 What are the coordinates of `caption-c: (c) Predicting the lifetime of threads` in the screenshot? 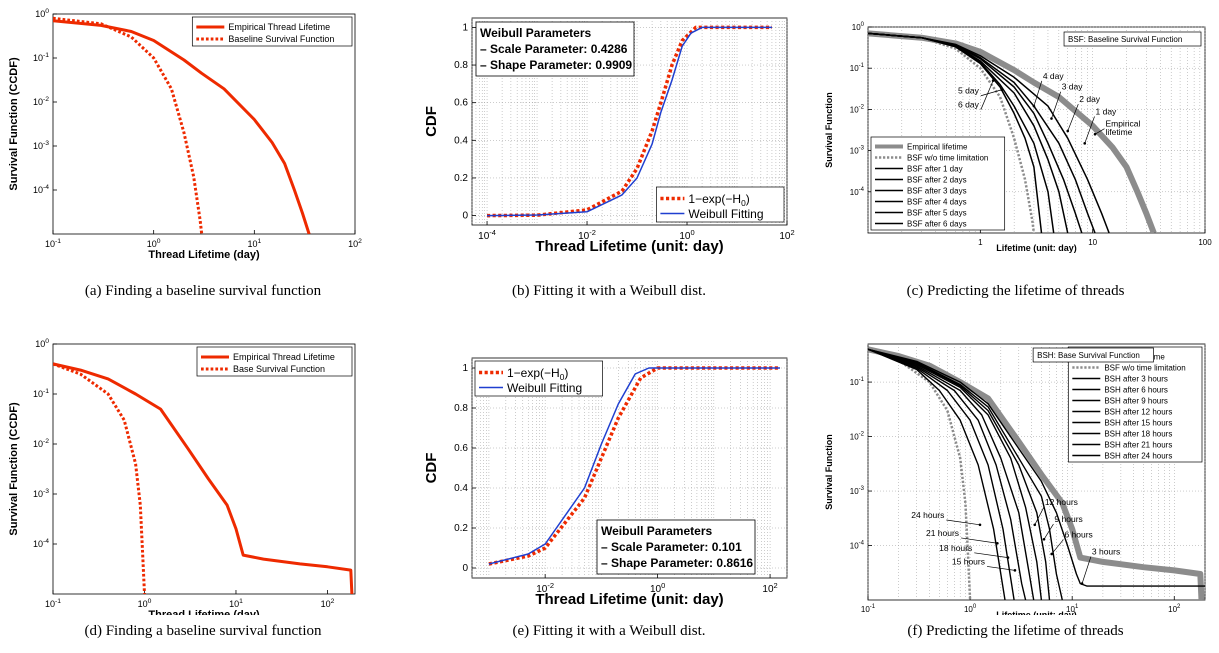 It's located at (1015, 291).